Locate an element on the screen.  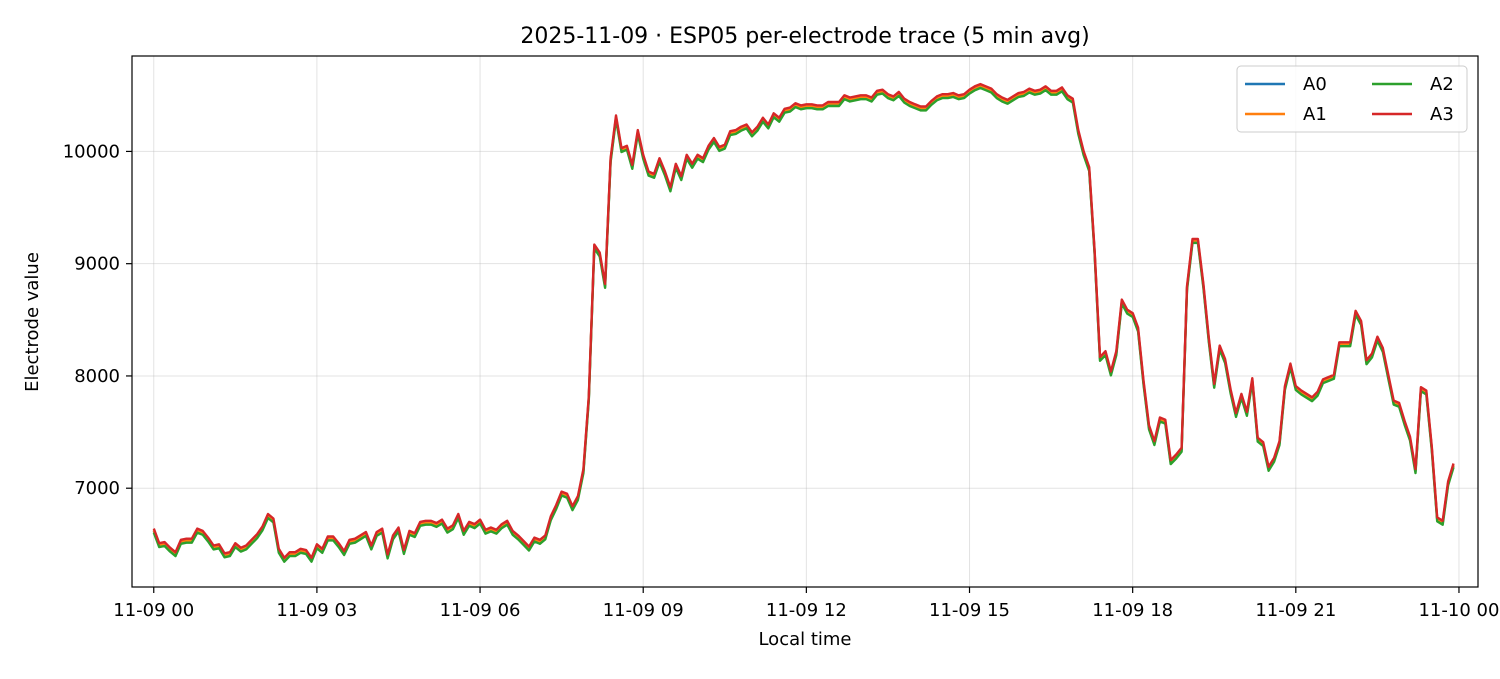
y-tick-label: 10000 is located at coordinates (91, 151).